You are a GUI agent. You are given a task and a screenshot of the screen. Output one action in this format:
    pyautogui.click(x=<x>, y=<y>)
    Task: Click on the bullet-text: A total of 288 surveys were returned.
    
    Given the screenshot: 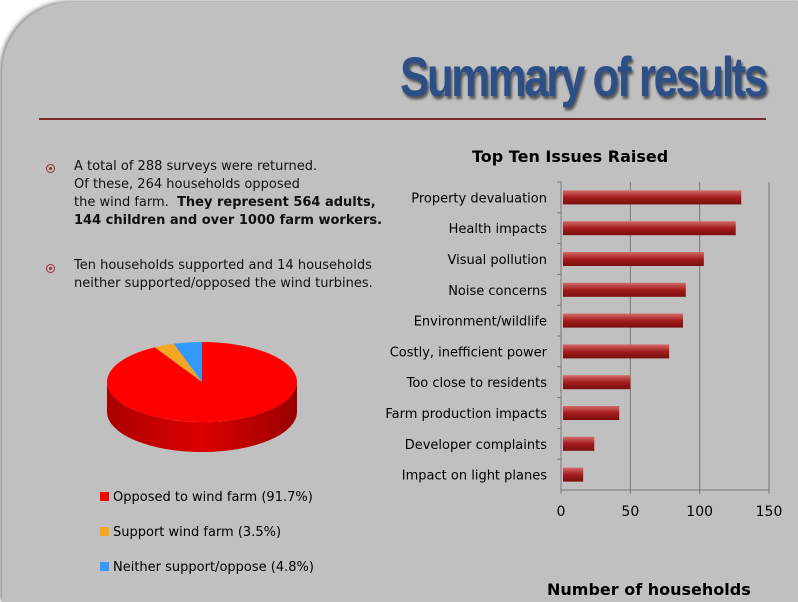 What is the action you would take?
    pyautogui.click(x=196, y=166)
    